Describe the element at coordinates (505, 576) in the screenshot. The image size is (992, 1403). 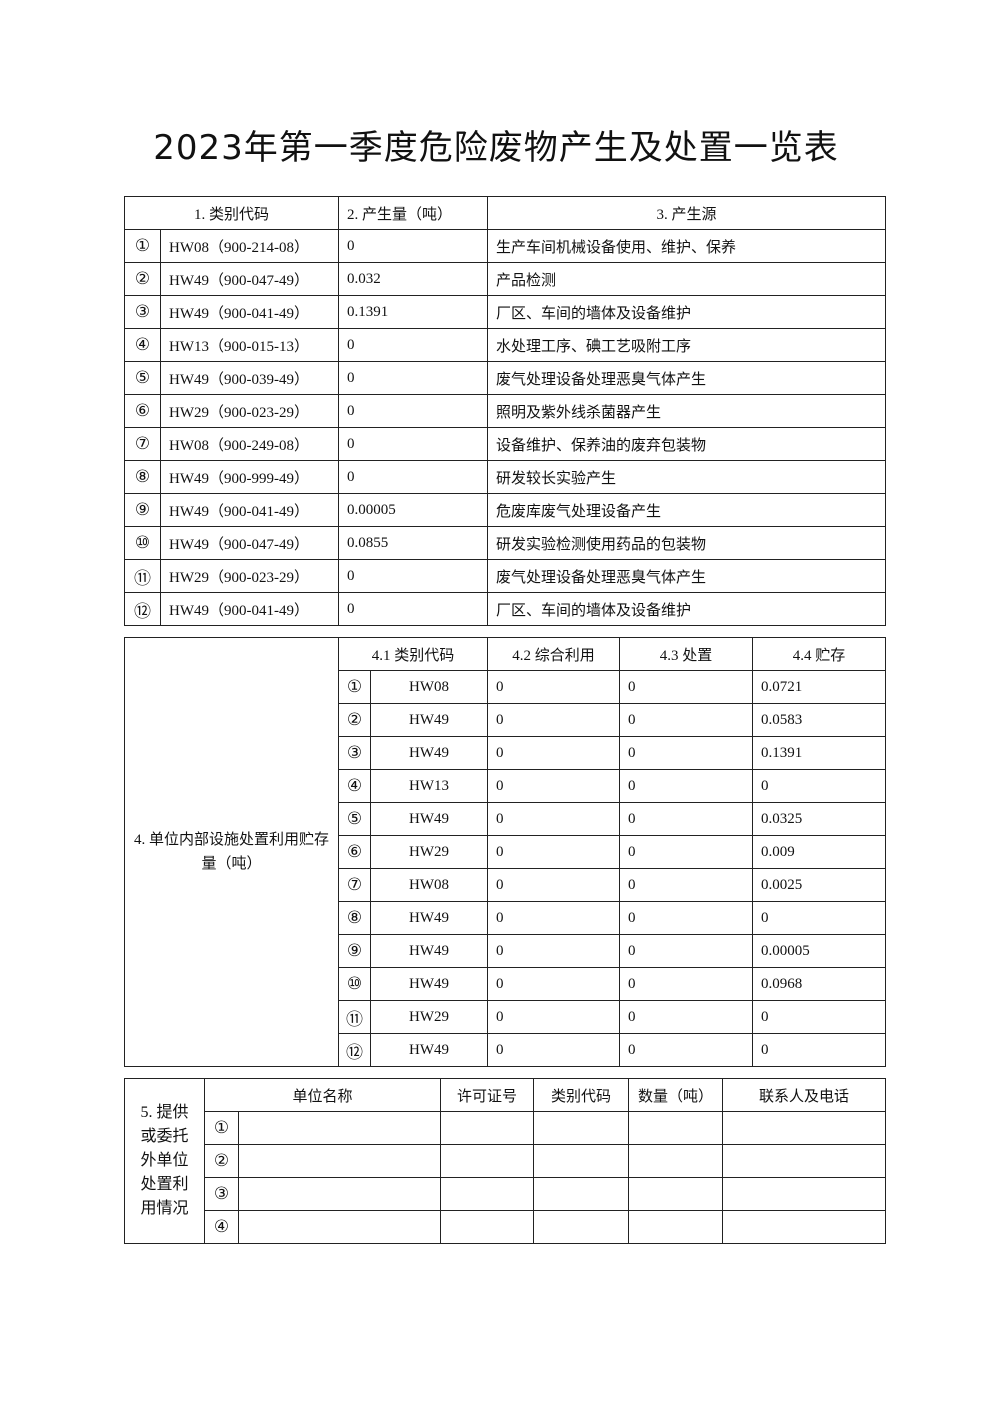
I see `table-row: ⑪ HW29（900-023-29） 0 废气处理设备处理恶臭气体产生` at that location.